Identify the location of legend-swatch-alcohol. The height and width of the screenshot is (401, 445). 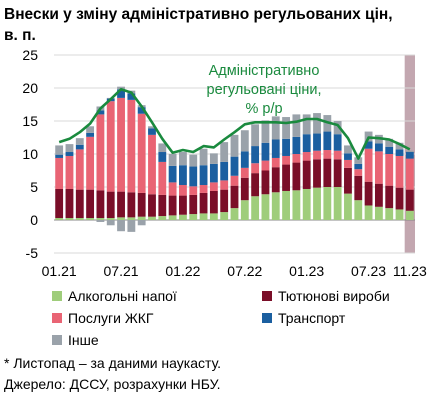
(57, 296).